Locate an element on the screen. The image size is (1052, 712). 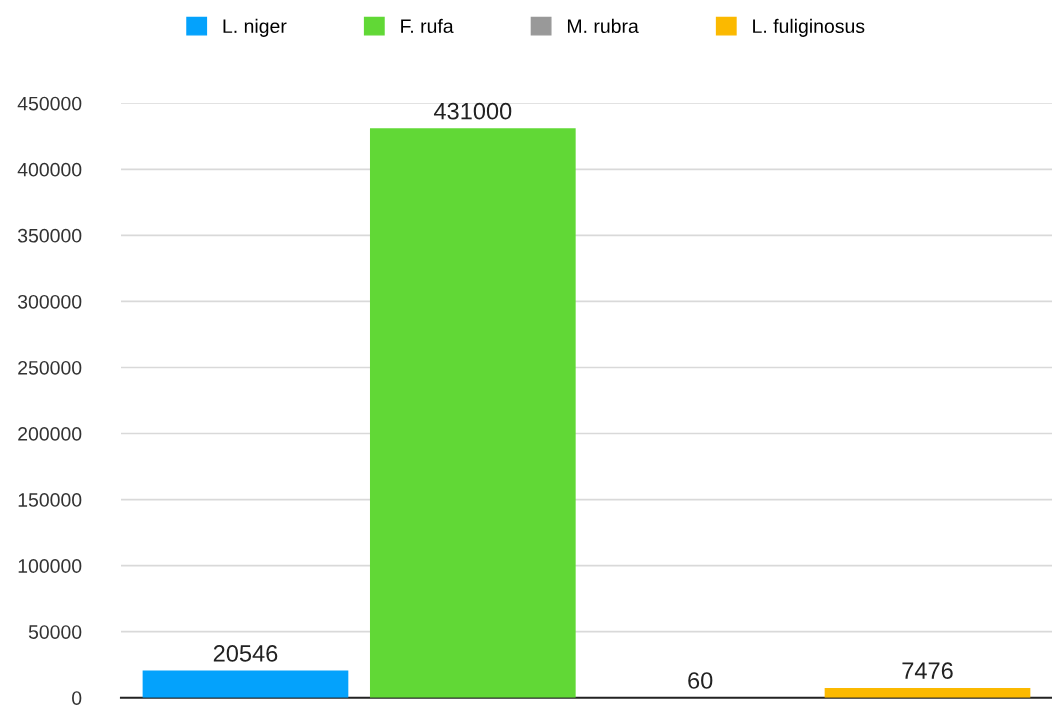
data-label: 431000 is located at coordinates (472, 111).